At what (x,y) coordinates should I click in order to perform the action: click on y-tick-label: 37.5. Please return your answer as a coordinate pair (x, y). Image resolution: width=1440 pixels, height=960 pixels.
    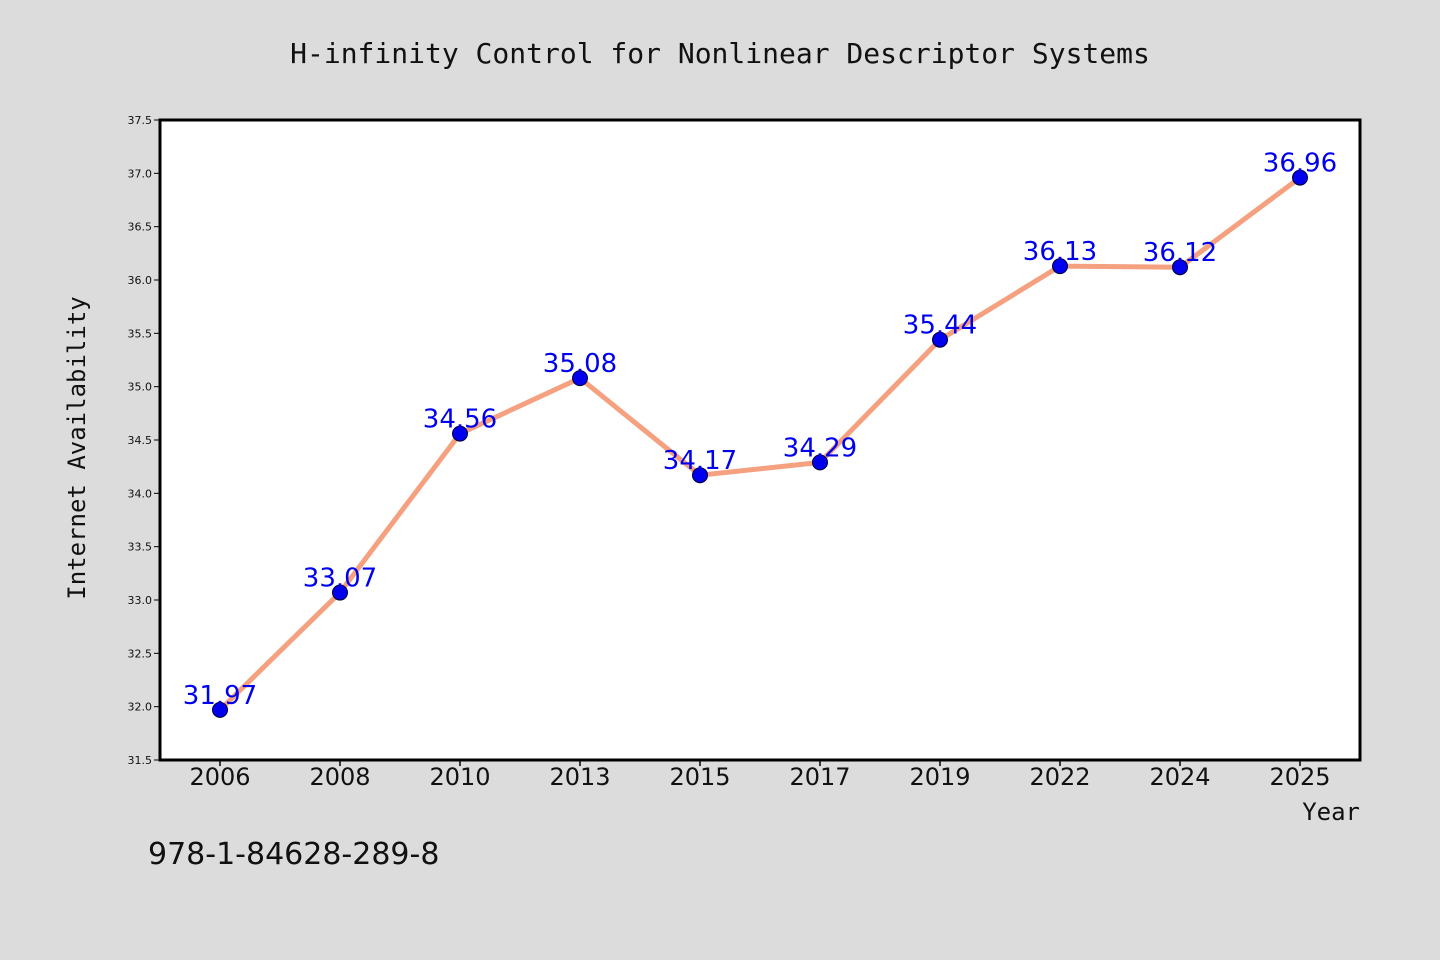
    Looking at the image, I should click on (140, 120).